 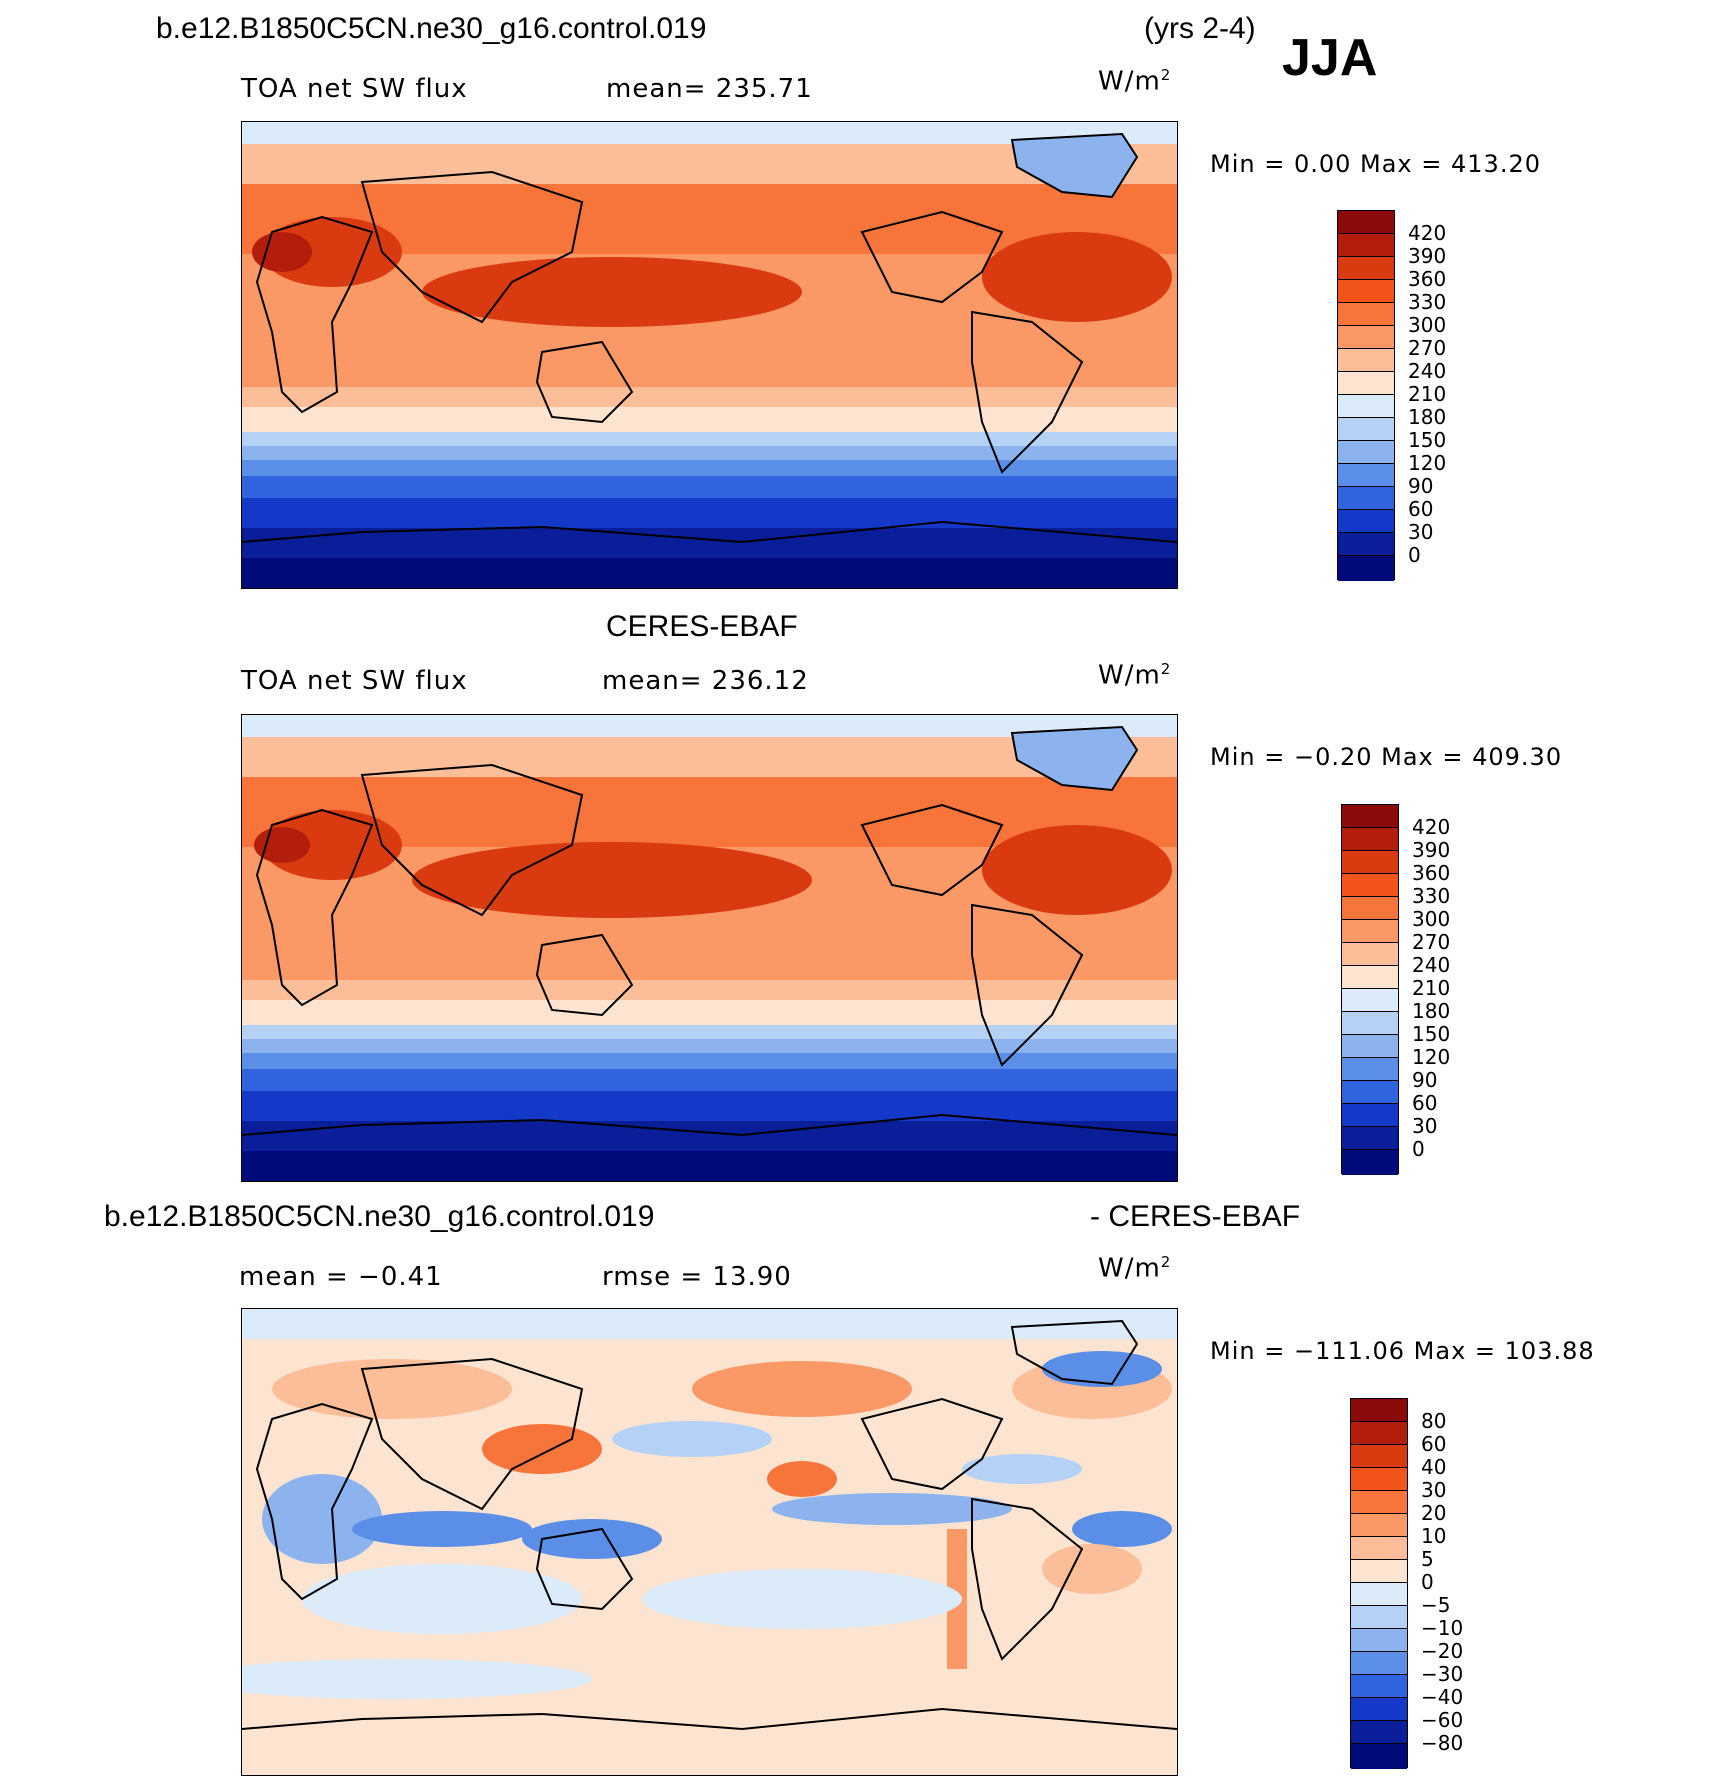 What do you see at coordinates (1330, 58) in the screenshot?
I see `season-label: JJA` at bounding box center [1330, 58].